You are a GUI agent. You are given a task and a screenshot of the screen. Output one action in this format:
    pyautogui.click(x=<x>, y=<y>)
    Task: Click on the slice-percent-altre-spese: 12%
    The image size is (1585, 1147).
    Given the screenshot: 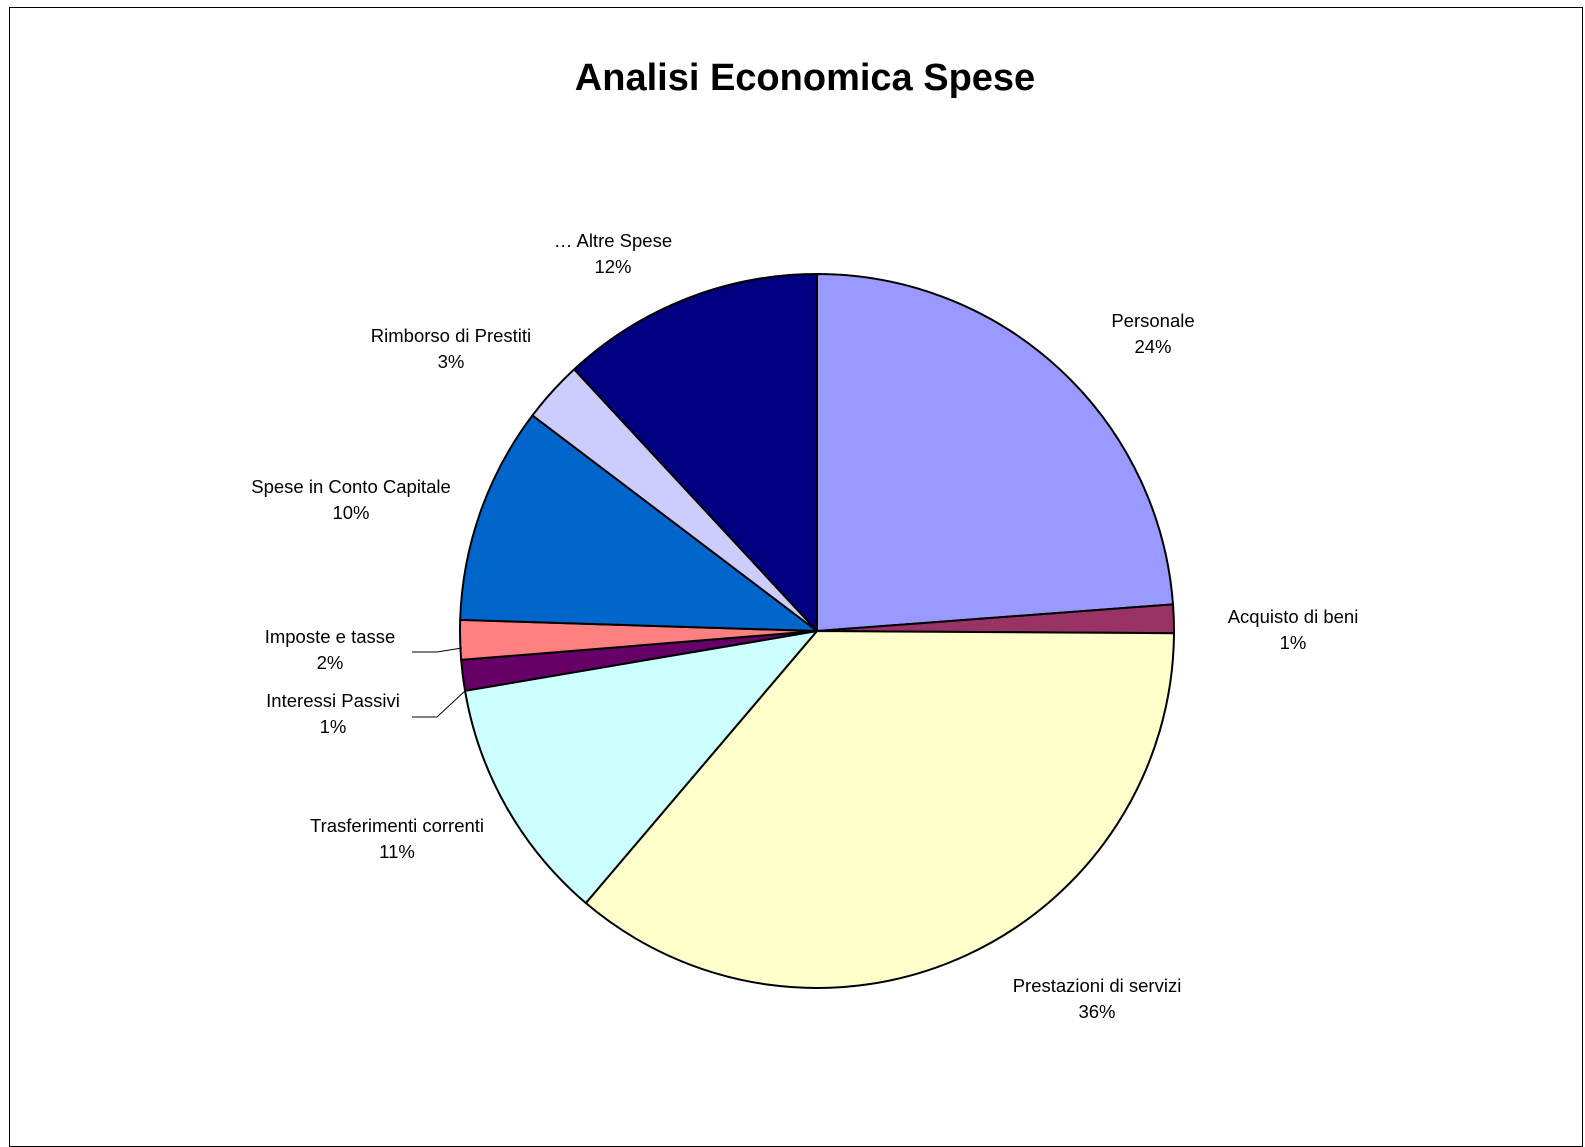 What is the action you would take?
    pyautogui.click(x=612, y=266)
    